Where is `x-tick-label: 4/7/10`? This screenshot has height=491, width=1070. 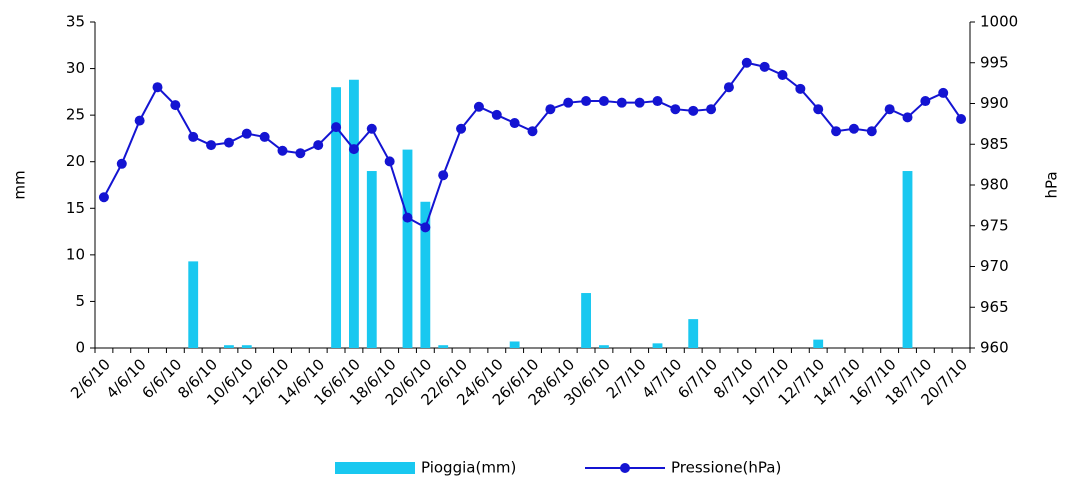 x-tick-label: 4/7/10 is located at coordinates (661, 378).